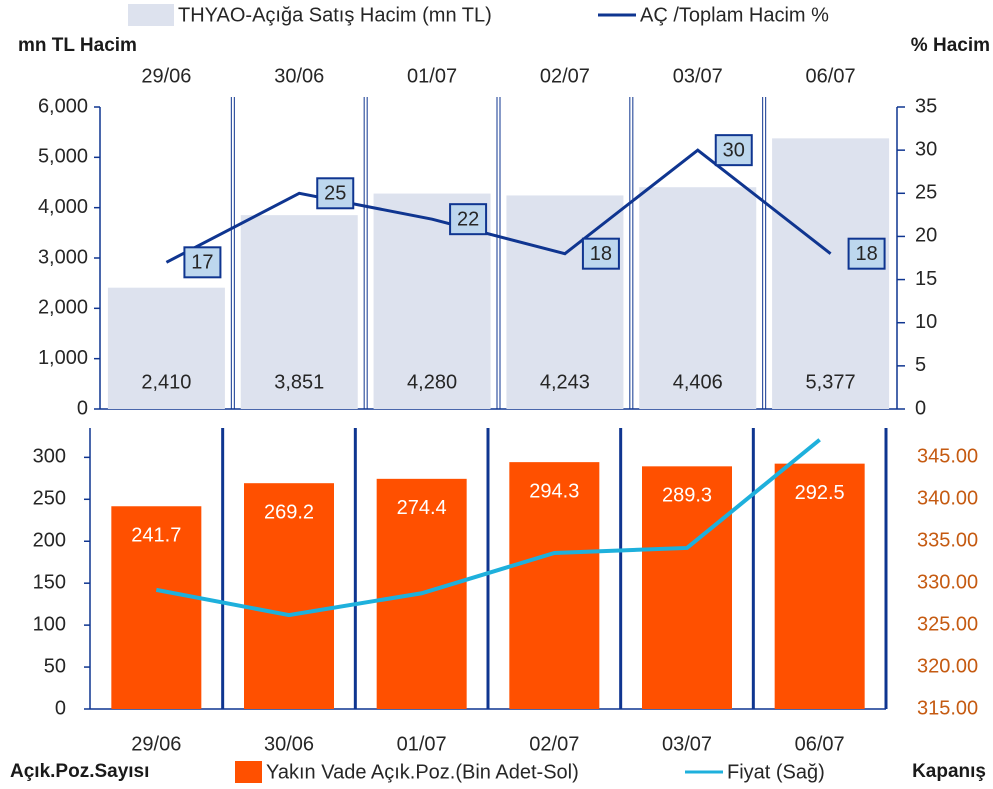  I want to click on y2-tick-label: 0, so click(920, 408).